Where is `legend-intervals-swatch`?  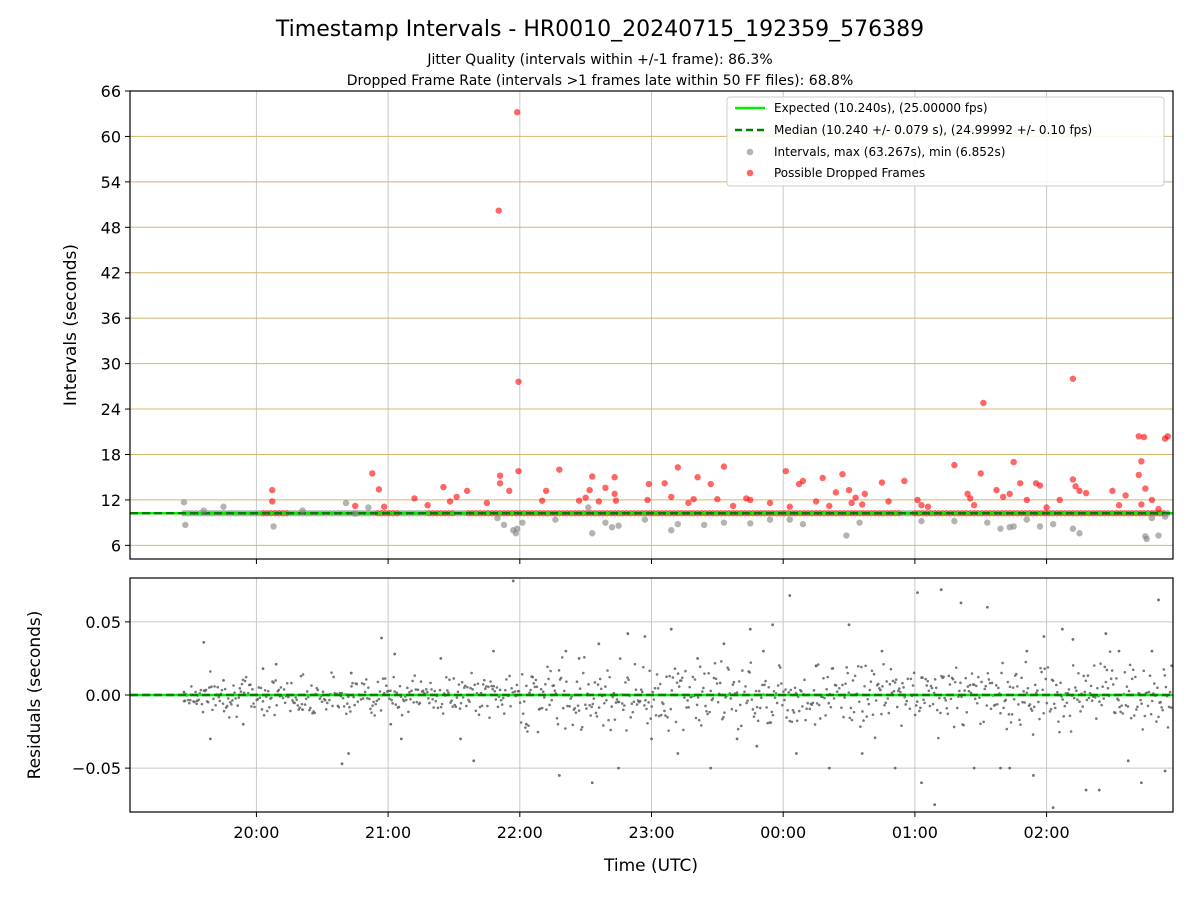
legend-intervals-swatch is located at coordinates (750, 152).